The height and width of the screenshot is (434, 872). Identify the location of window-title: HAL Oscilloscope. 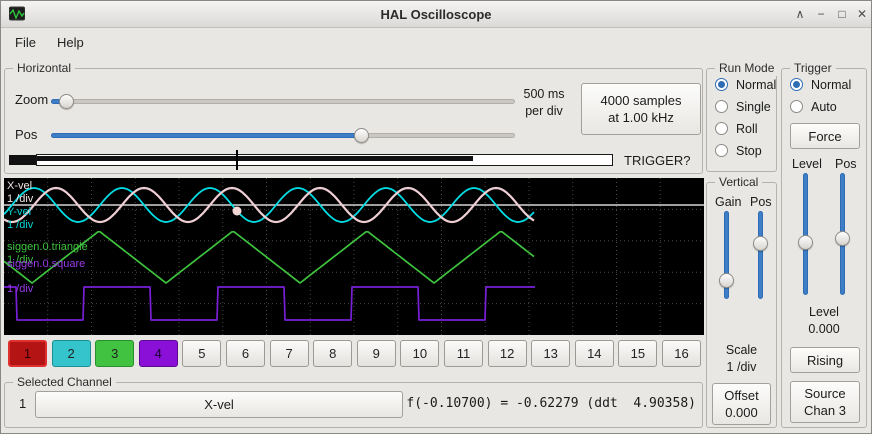
(436, 14).